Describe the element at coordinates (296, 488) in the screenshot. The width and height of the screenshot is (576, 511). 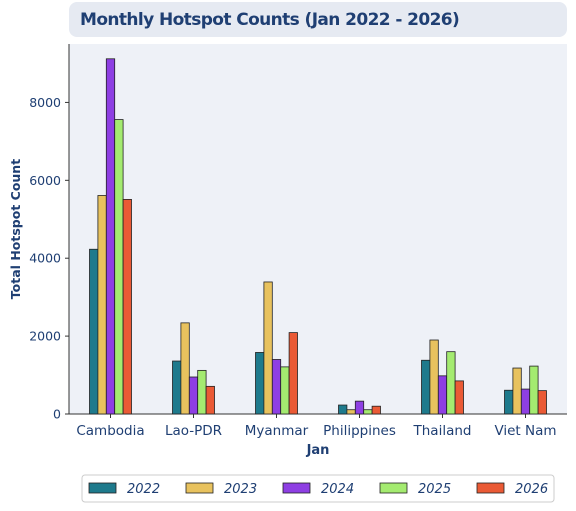
I see `legend-swatch-2024` at that location.